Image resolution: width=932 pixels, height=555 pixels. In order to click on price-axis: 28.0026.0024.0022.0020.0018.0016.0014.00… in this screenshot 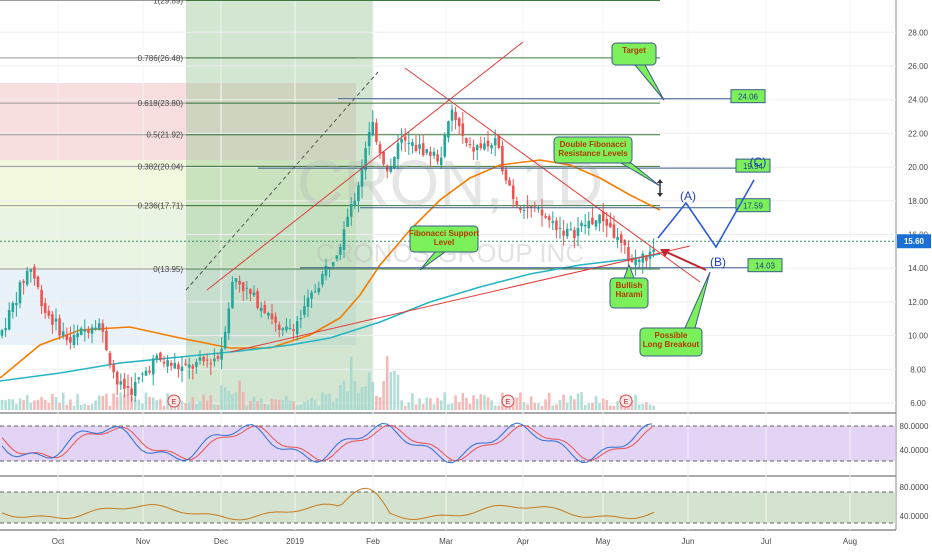, I will do `click(914, 218)`.